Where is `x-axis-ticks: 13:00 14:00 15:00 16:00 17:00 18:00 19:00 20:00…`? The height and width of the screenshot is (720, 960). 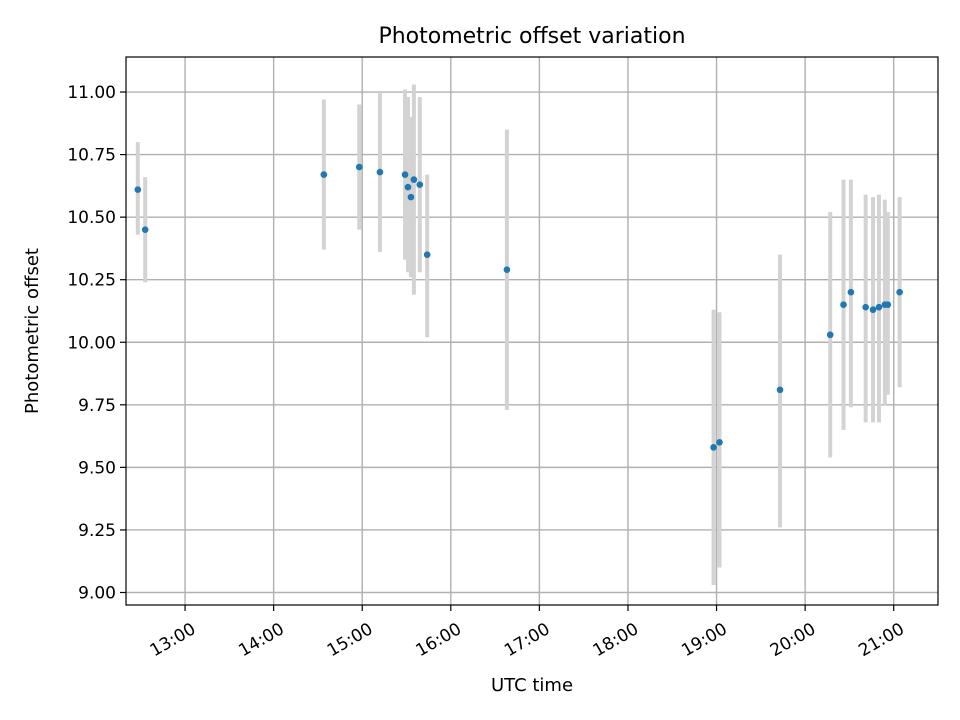 x-axis-ticks: 13:00 14:00 15:00 16:00 17:00 18:00 19:00 20:00… is located at coordinates (527, 633).